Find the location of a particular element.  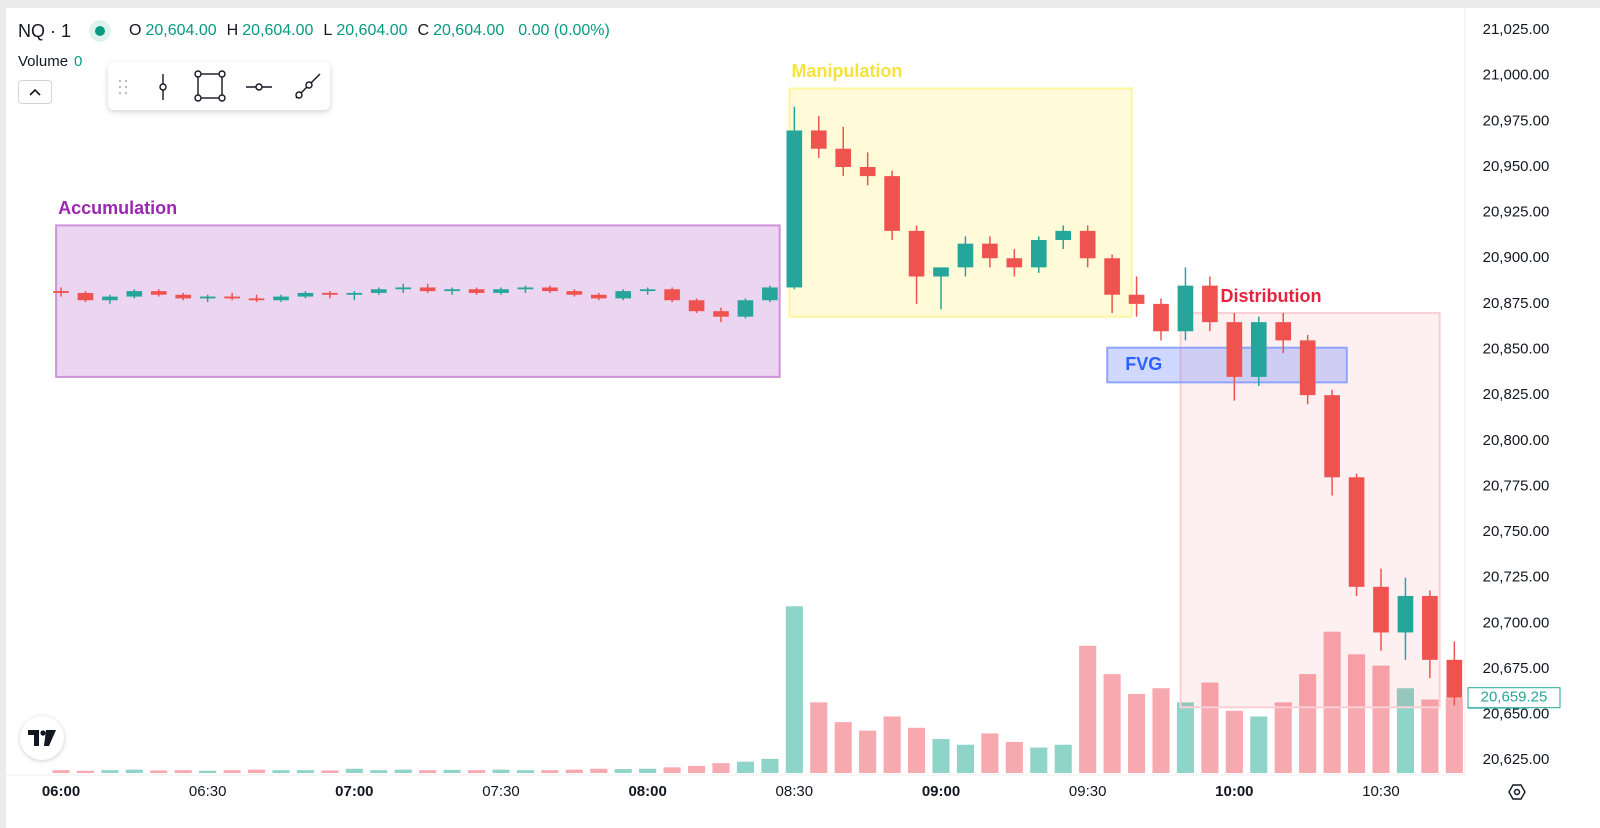

x-tick-label: 09:00 is located at coordinates (941, 791).